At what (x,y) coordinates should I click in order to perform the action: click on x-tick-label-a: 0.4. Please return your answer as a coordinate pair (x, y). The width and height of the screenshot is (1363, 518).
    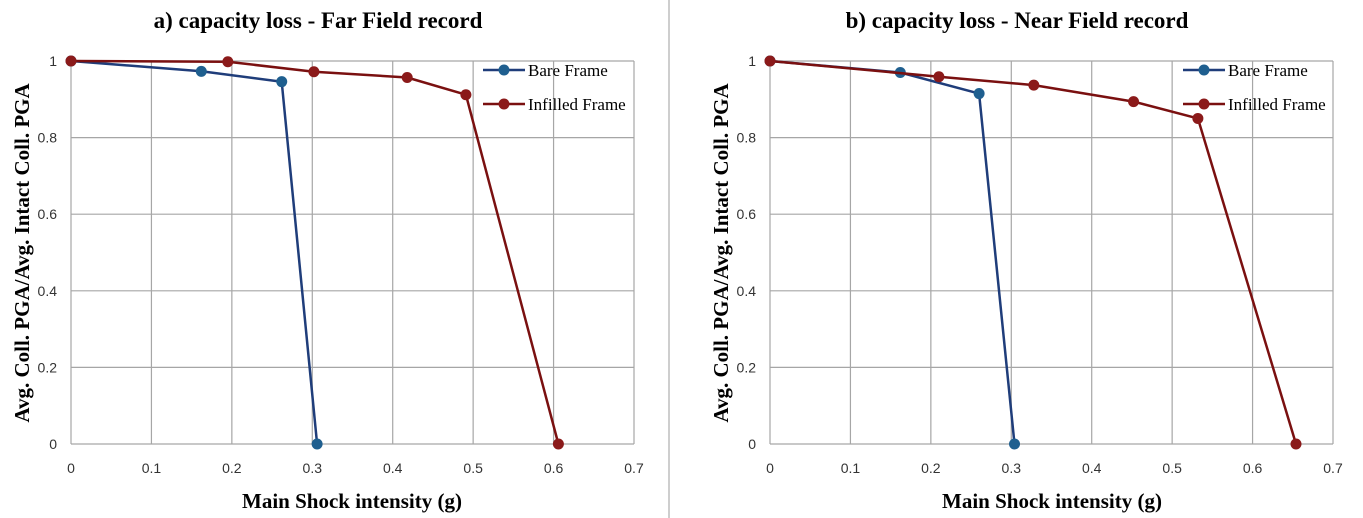
    Looking at the image, I should click on (393, 468).